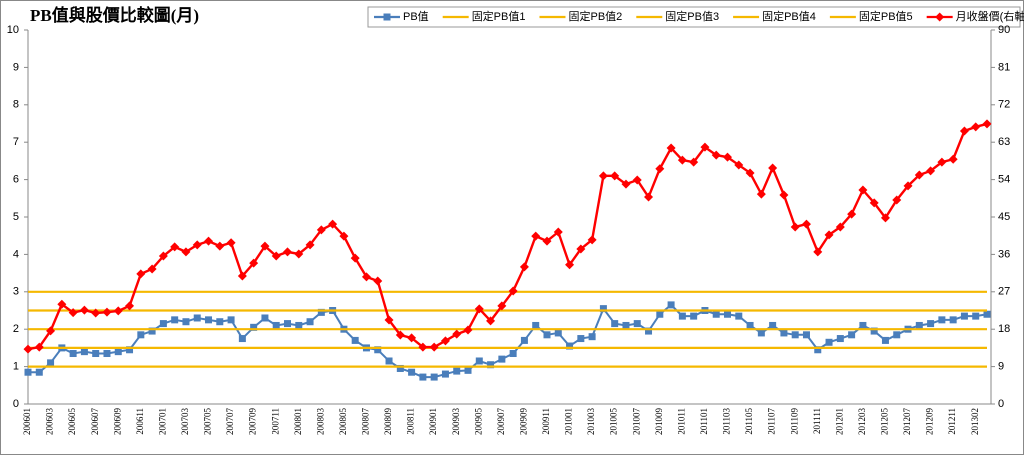  What do you see at coordinates (990, 16) in the screenshot?
I see `legend-label: 月收盤價(右軸)` at bounding box center [990, 16].